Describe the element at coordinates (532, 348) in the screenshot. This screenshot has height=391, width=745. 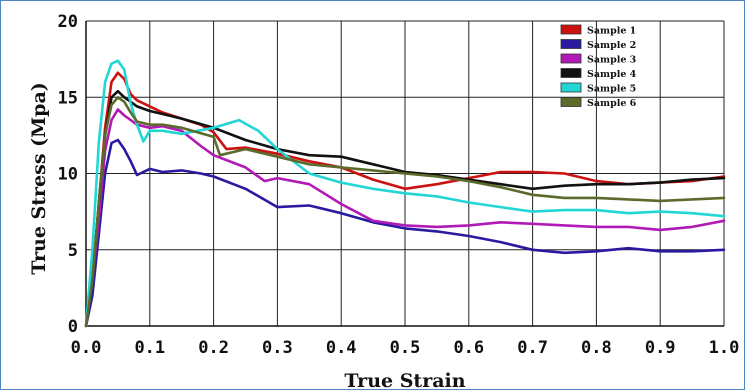
I see `x-tick-label: 0.7` at that location.